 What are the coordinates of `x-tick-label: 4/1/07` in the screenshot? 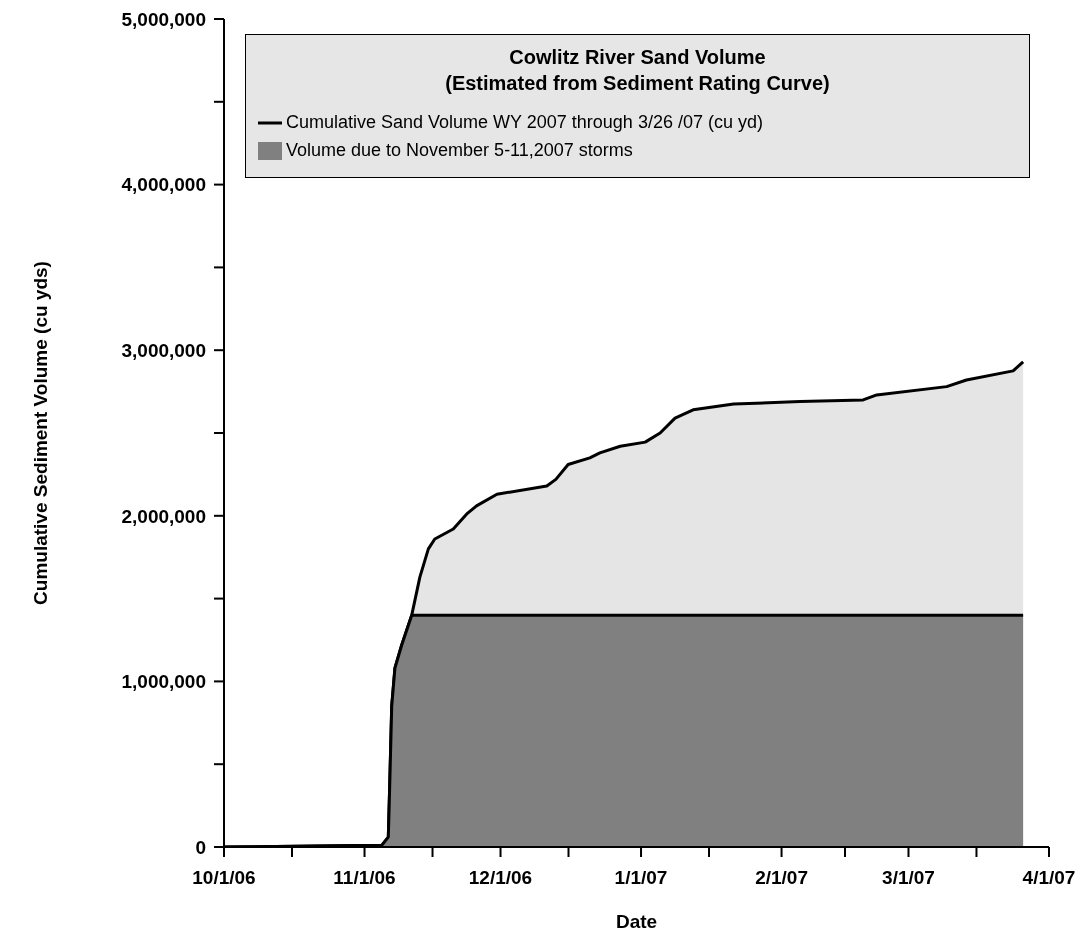 It's located at (1049, 878).